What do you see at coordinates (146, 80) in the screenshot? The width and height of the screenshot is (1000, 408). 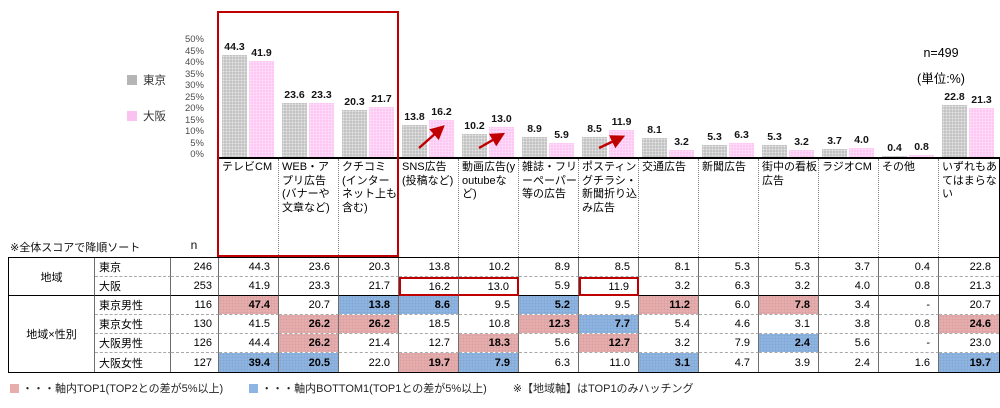 I see `legend-item-tokyo: 東京` at bounding box center [146, 80].